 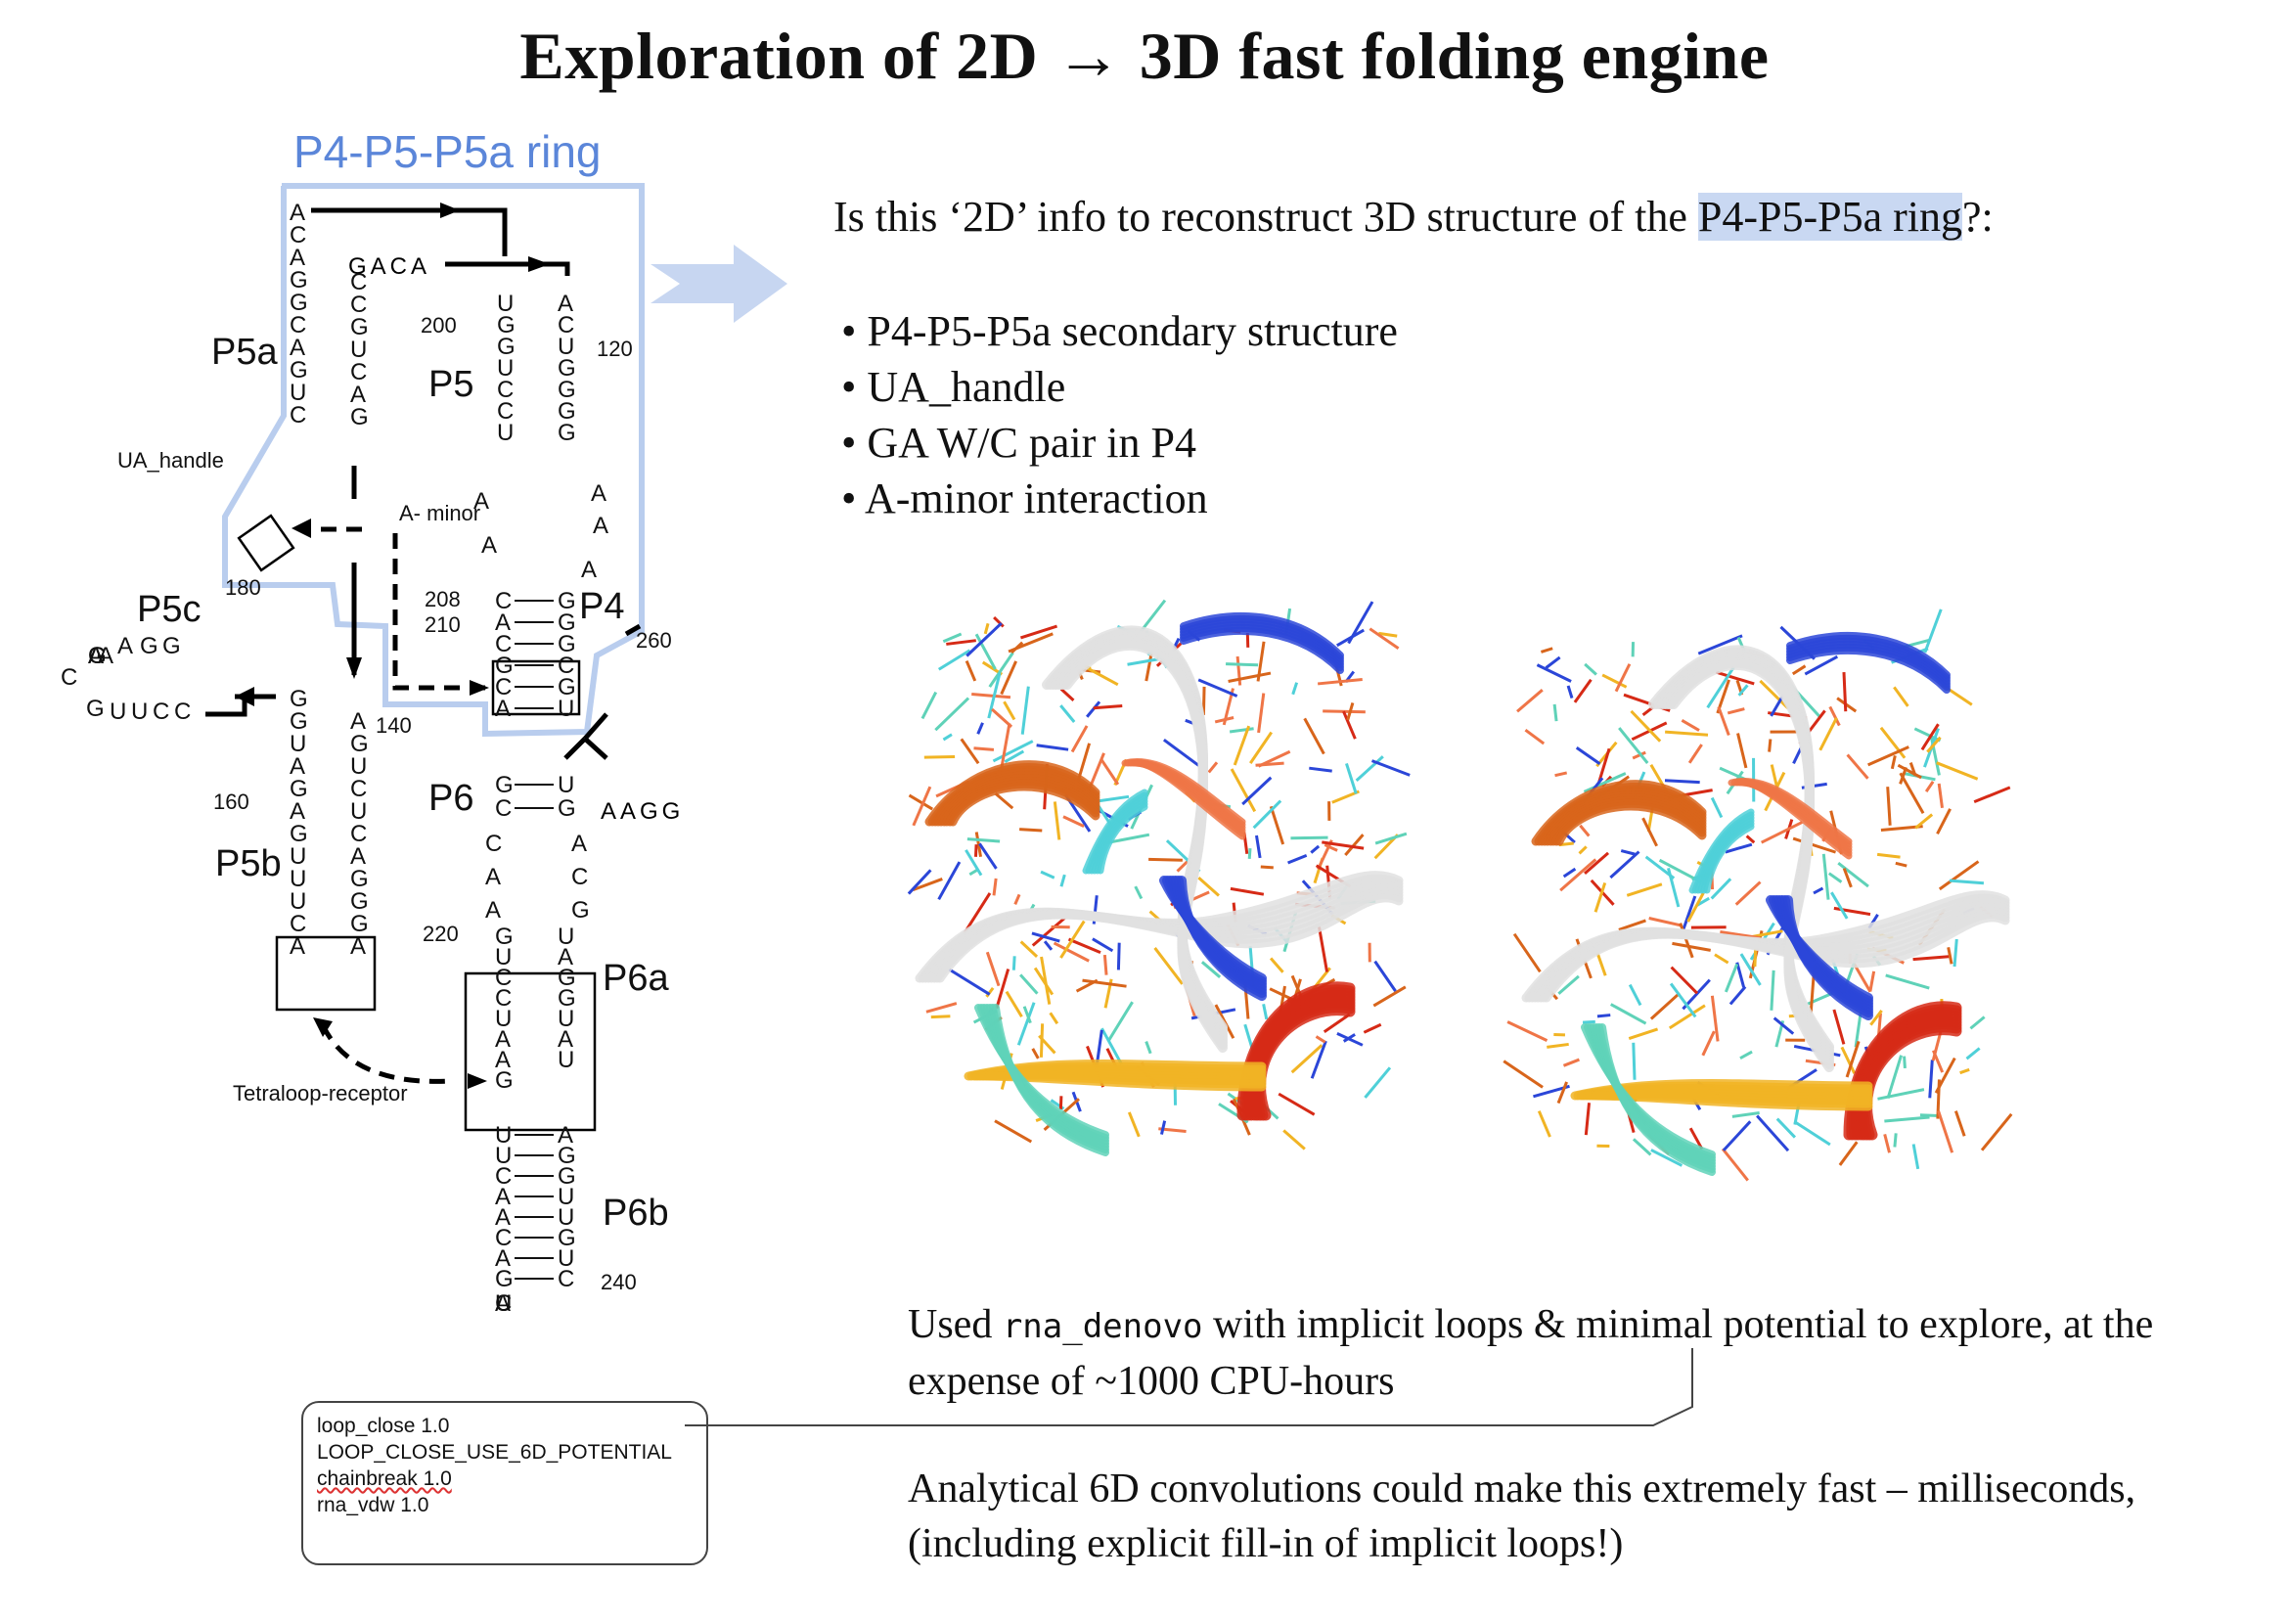 I want to click on connector-line, so click(x=1189, y=1387).